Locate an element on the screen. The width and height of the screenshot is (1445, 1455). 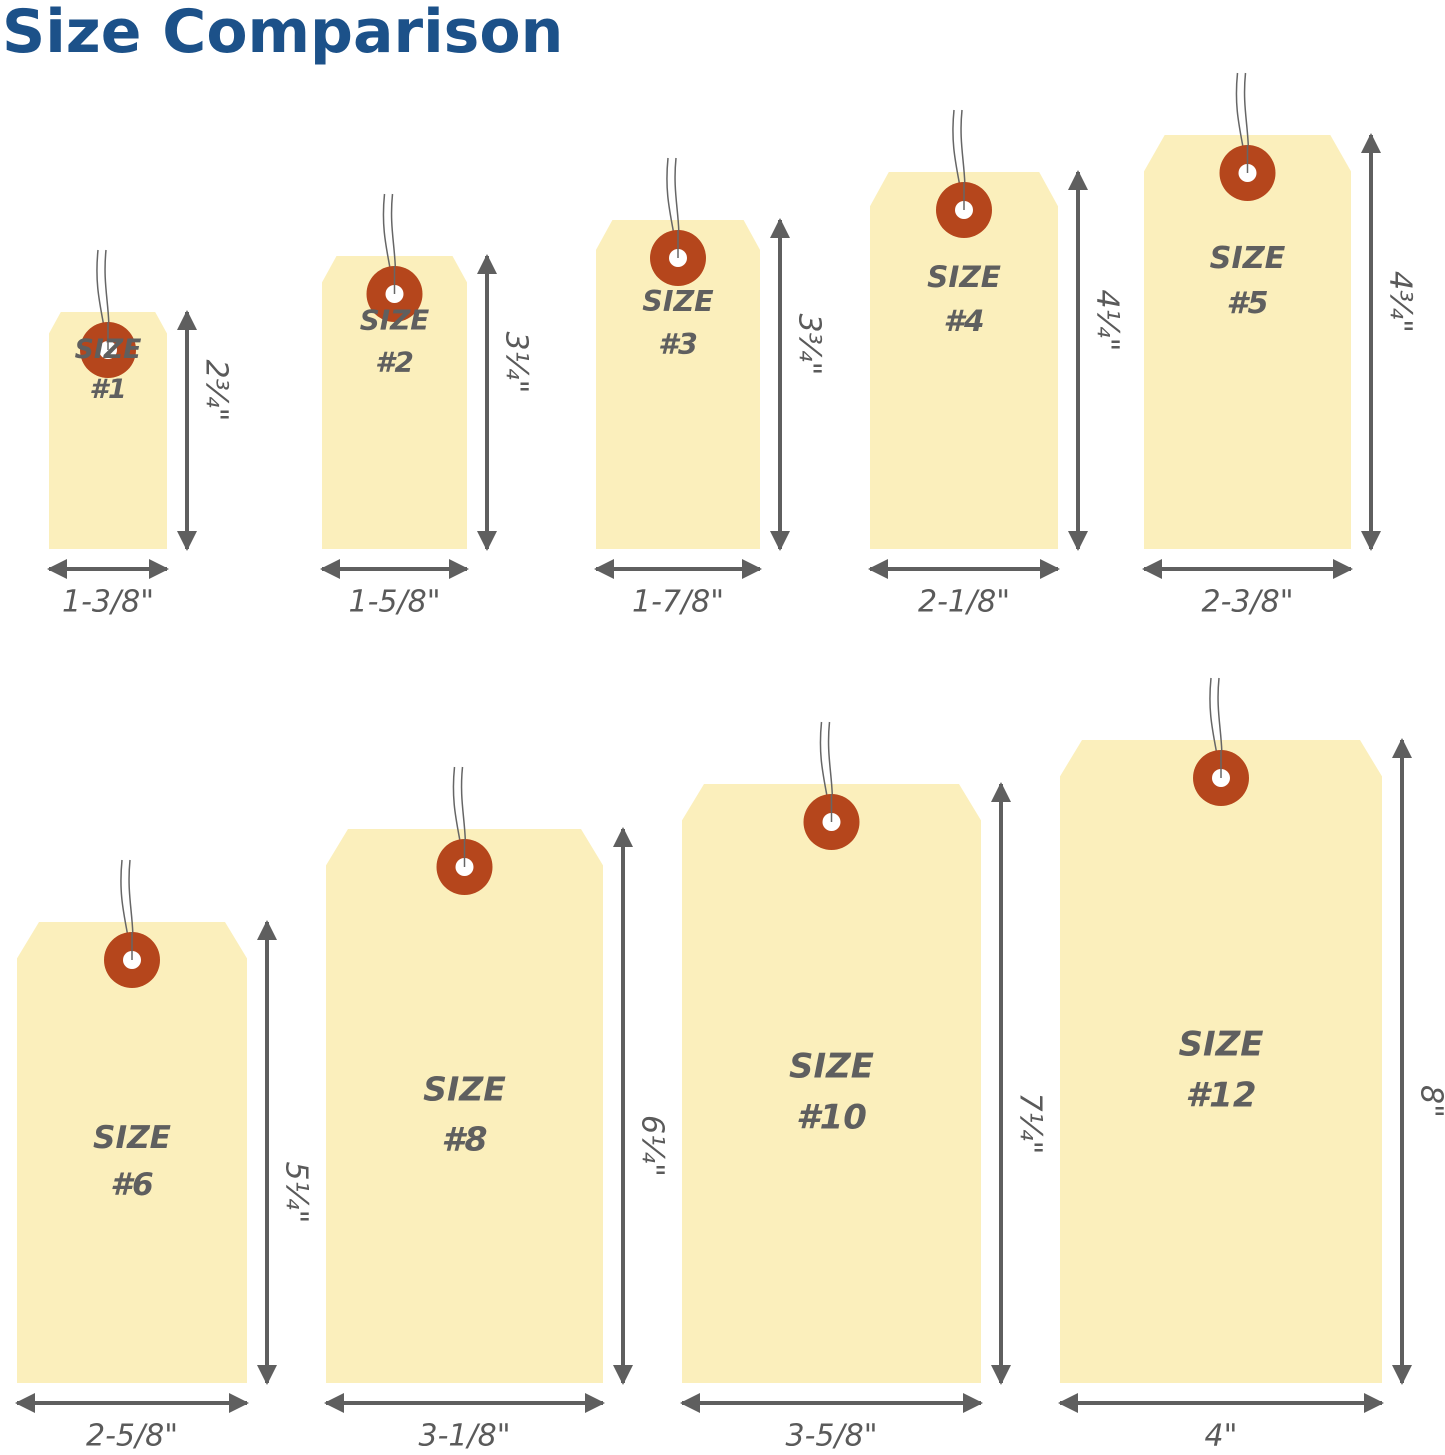
size-number: #1 is located at coordinates (107, 389).